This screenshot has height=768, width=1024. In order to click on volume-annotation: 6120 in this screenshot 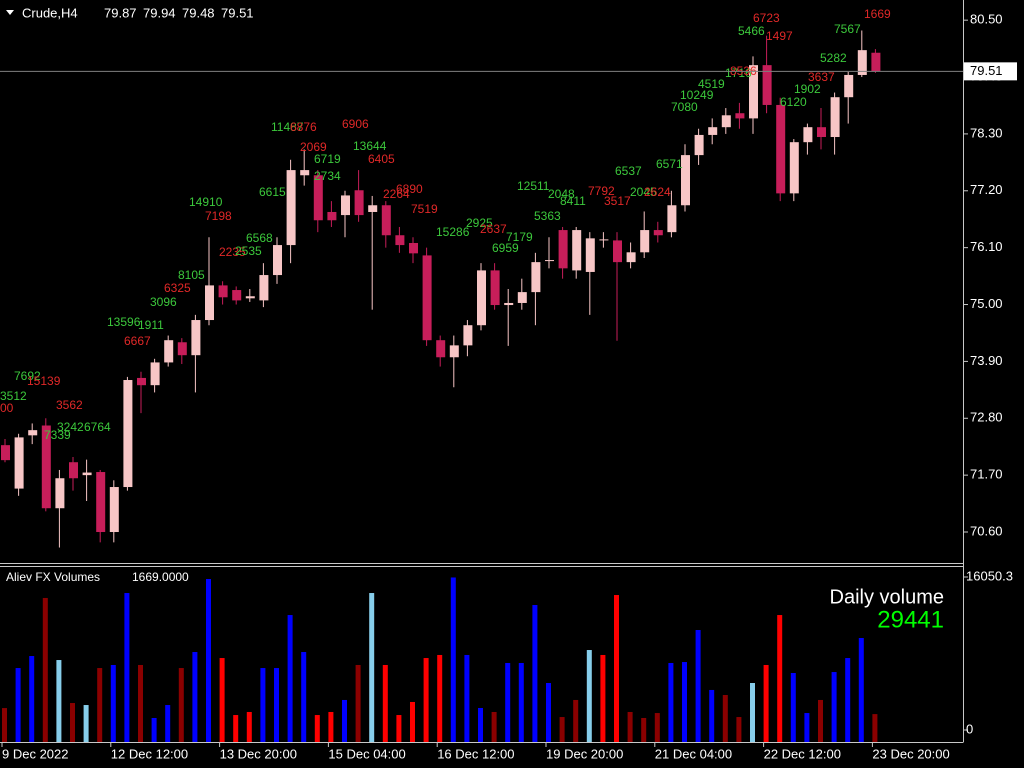, I will do `click(793, 102)`.